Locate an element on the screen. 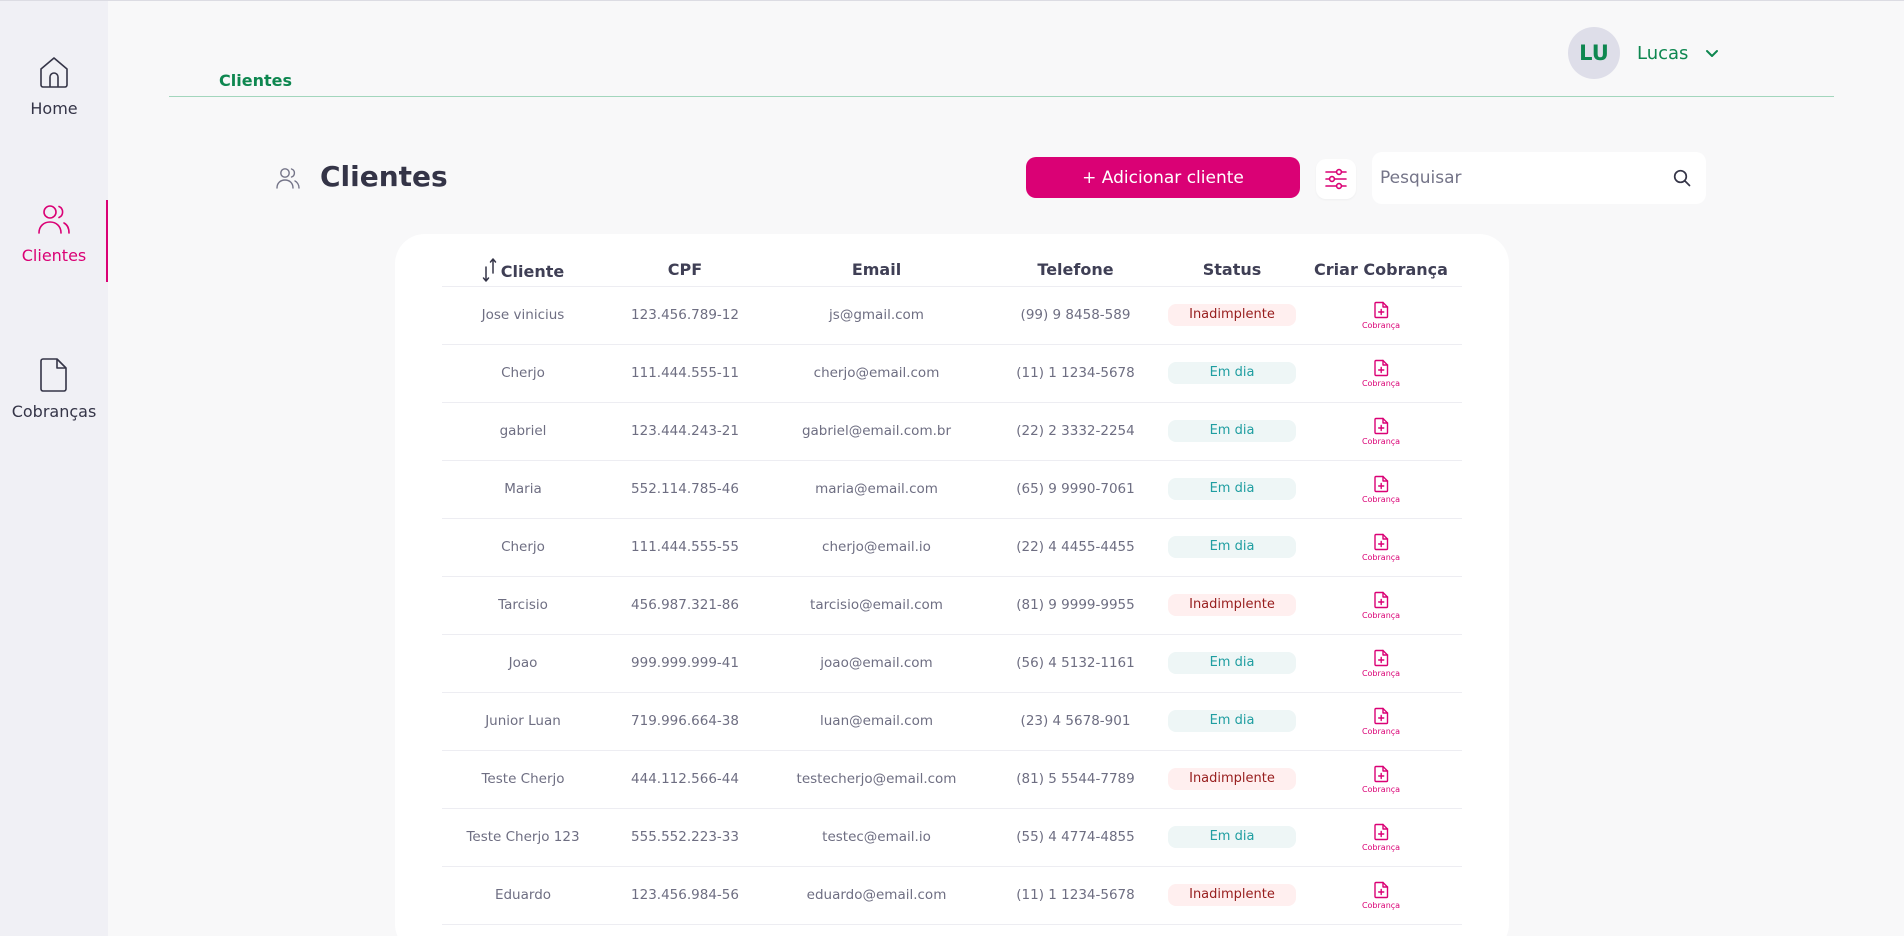  sidebar-item-home: Home is located at coordinates (54, 95).